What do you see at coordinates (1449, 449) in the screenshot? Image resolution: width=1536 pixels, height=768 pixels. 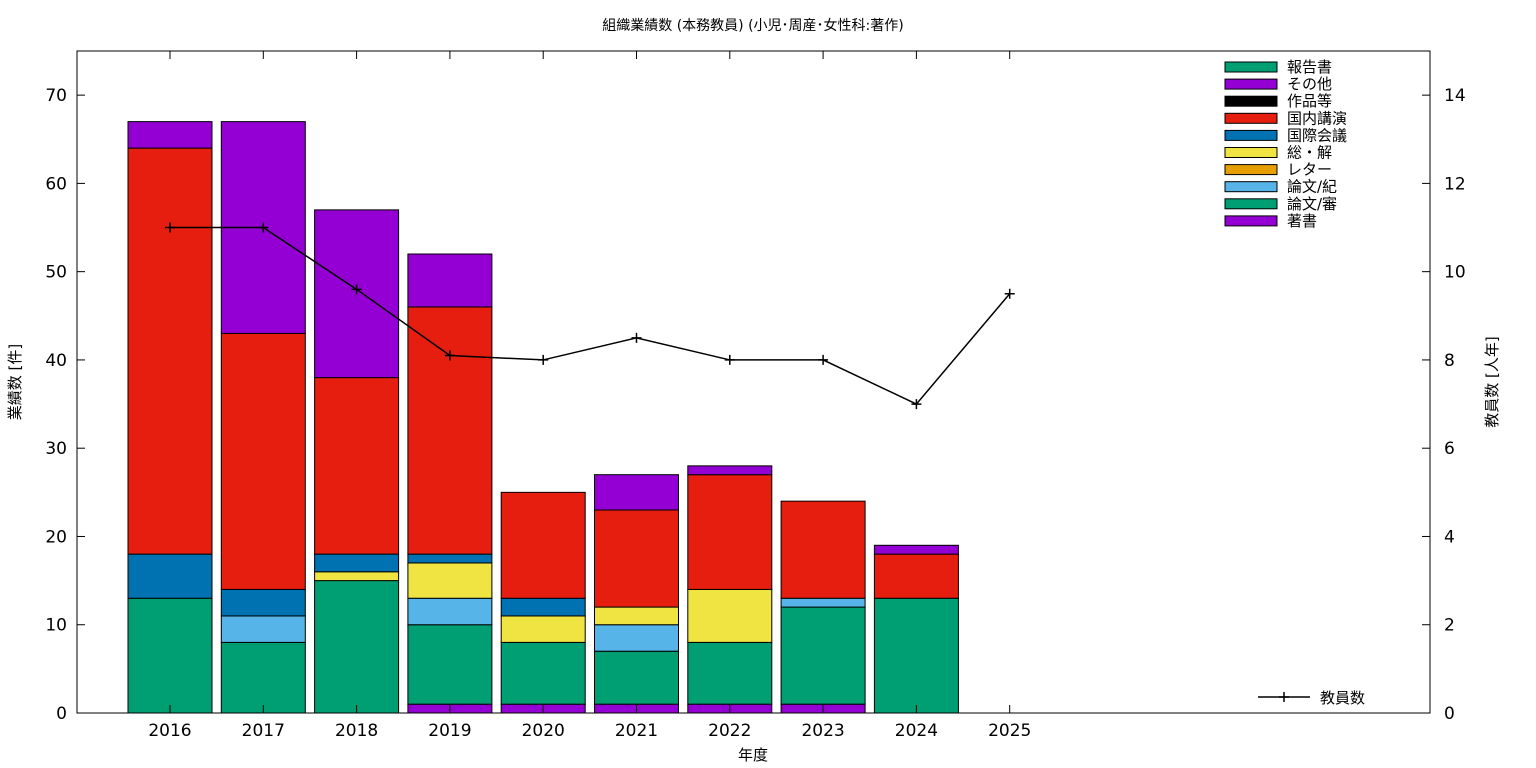 I see `y2-tick-label: 6` at bounding box center [1449, 449].